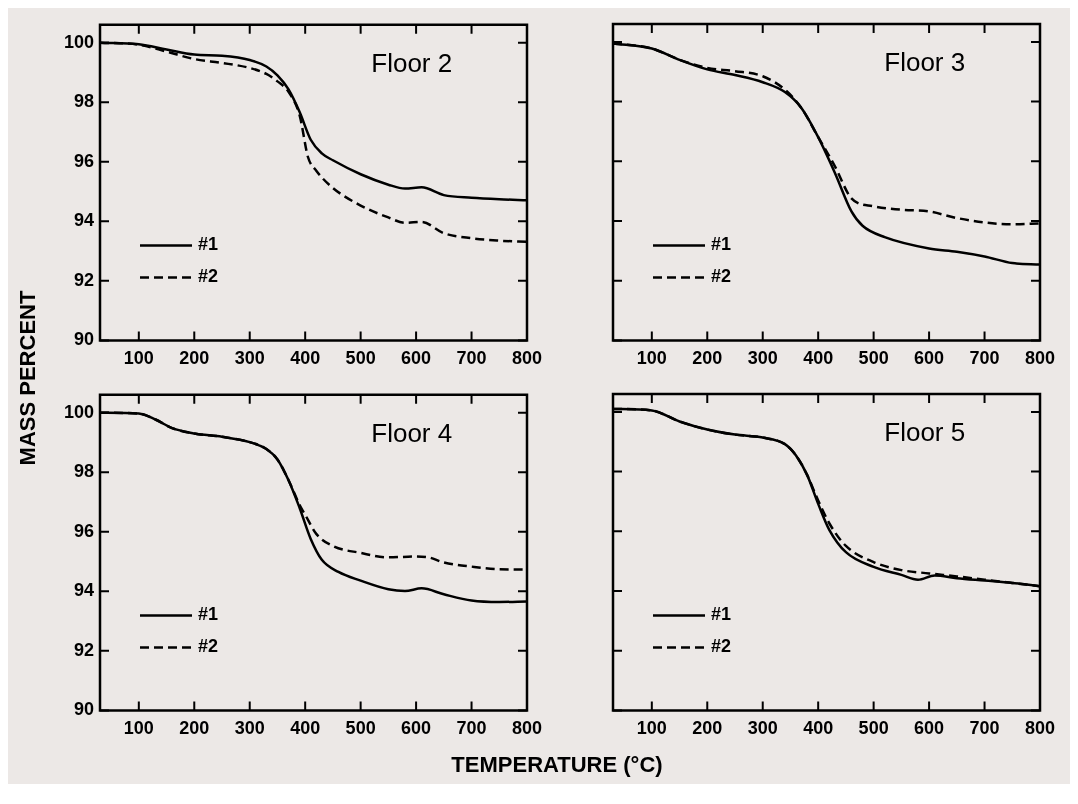 The image size is (1078, 804). Describe the element at coordinates (412, 432) in the screenshot. I see `text: Floor 4` at that location.